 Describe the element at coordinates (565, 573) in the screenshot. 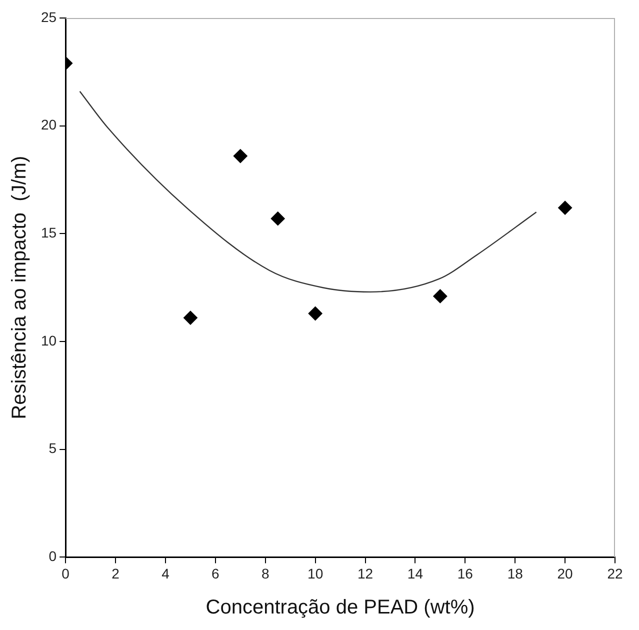

I see `x-tick-label: 20` at that location.